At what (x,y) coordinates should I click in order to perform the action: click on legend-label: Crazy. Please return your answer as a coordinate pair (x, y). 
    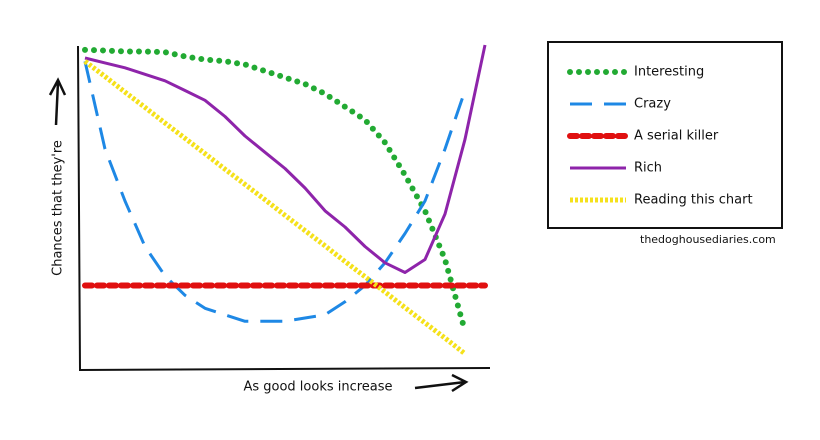
    Looking at the image, I should click on (652, 104).